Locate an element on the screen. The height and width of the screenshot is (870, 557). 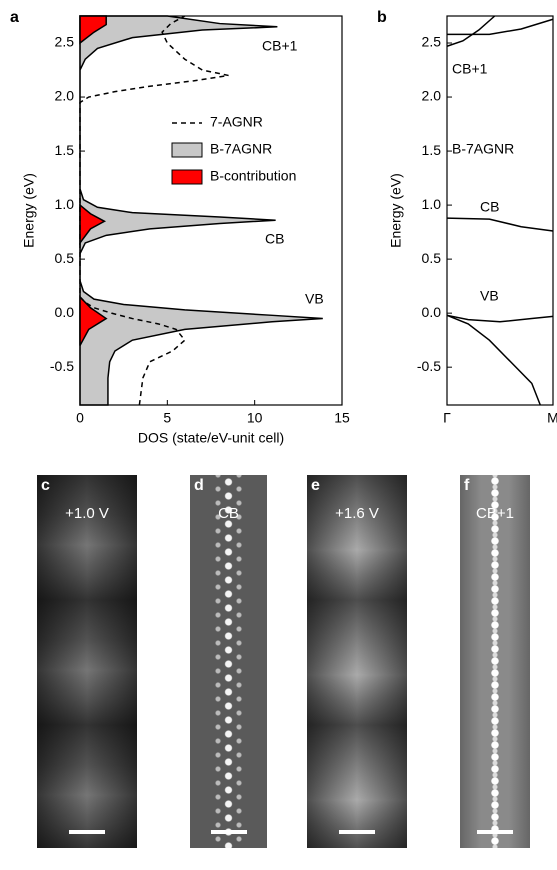
stm-image: c +1.0 V is located at coordinates (87, 661).